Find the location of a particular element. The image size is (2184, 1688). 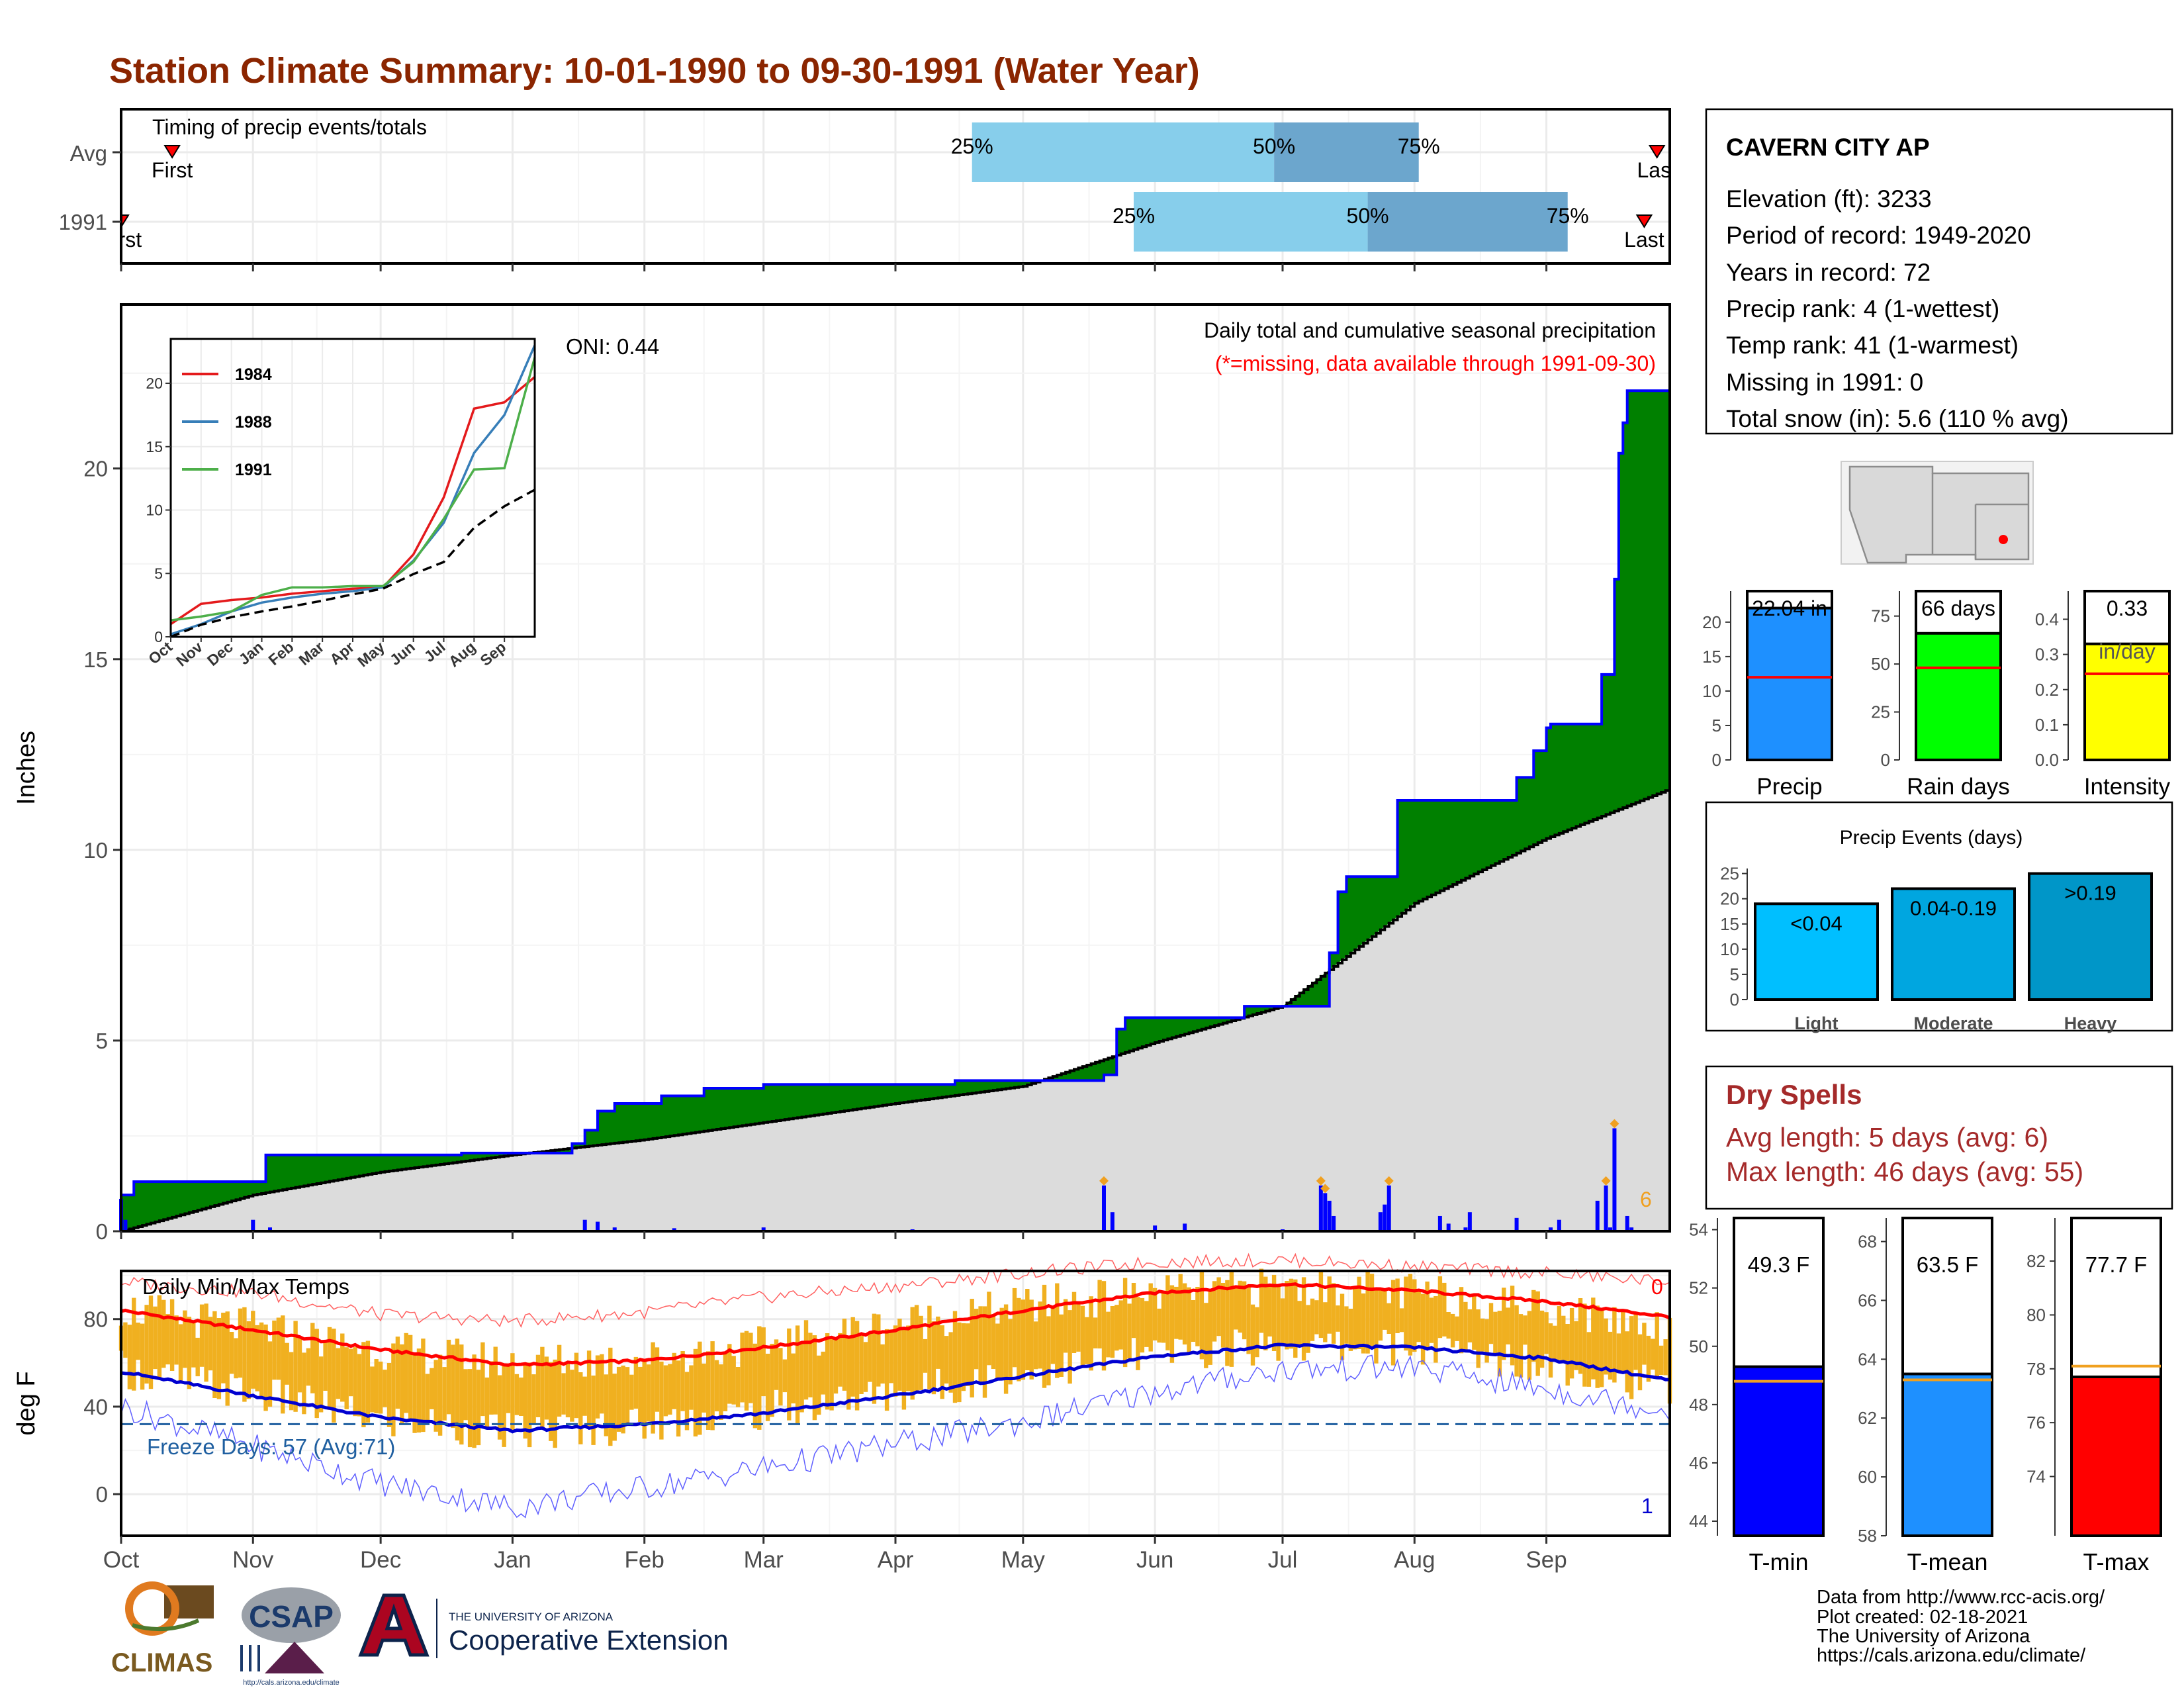

inset-series-line is located at coordinates (353, 501).